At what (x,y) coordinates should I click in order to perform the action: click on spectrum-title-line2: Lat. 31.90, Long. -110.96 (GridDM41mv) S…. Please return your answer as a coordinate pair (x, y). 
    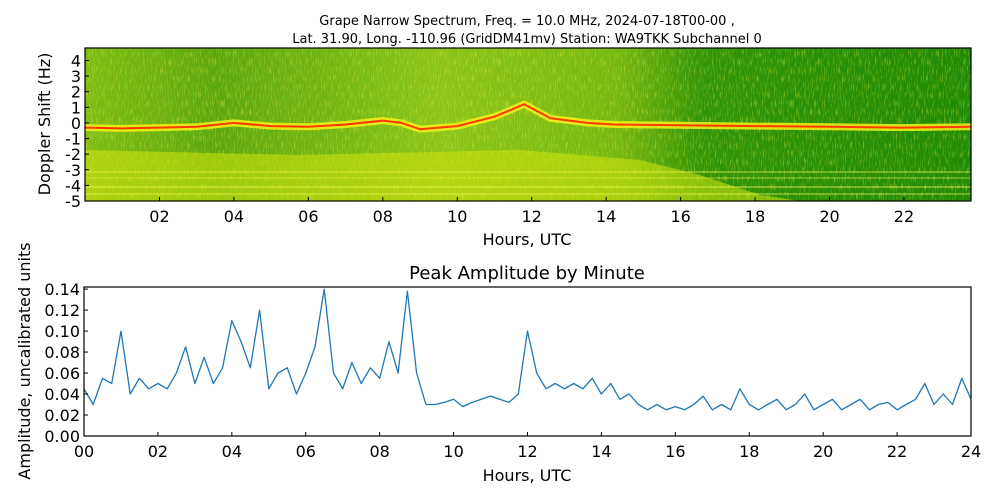
    Looking at the image, I should click on (527, 39).